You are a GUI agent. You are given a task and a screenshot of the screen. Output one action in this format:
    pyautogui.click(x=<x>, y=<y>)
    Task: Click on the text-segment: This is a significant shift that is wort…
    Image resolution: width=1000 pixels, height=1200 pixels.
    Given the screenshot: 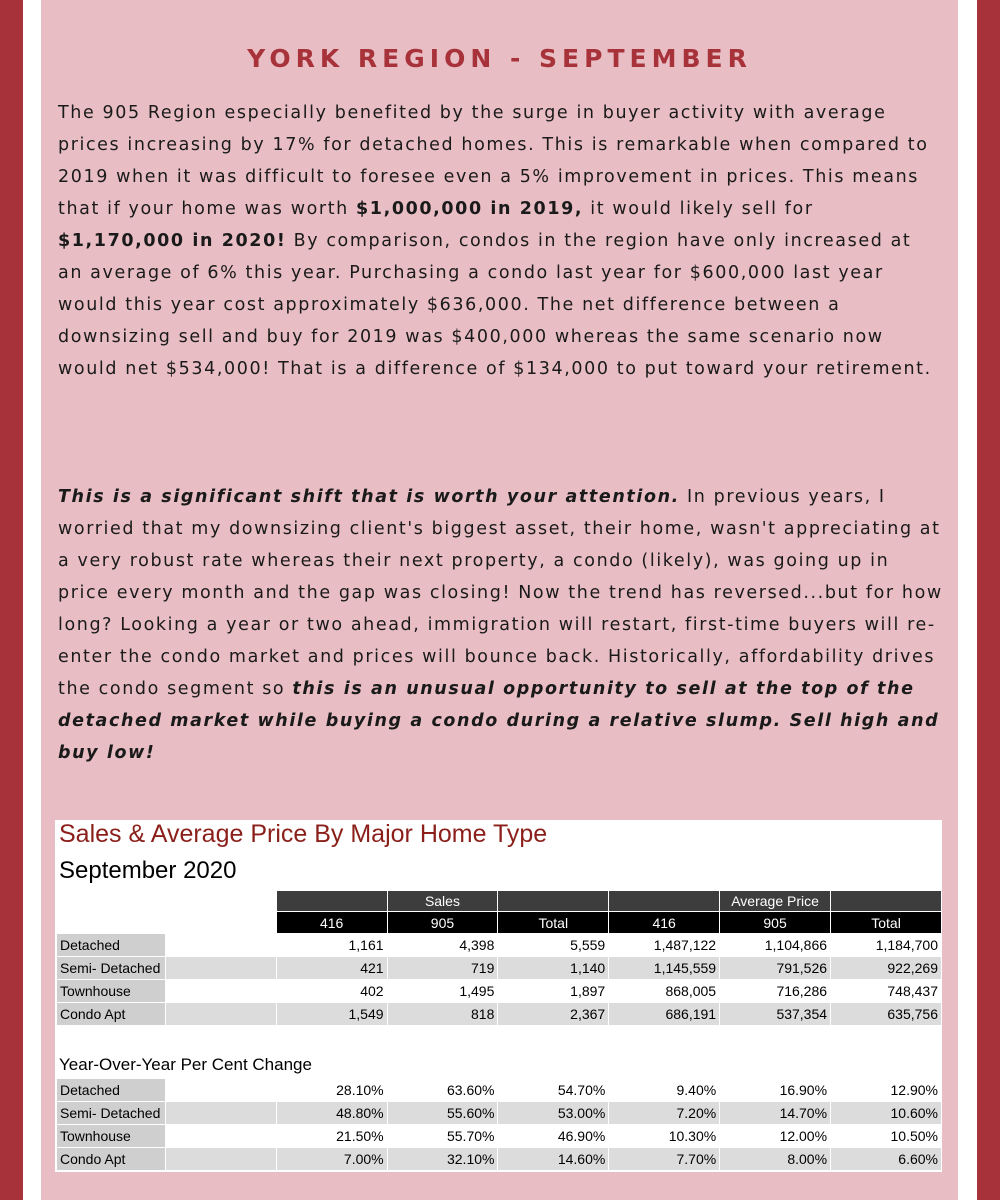 What is the action you would take?
    pyautogui.click(x=369, y=497)
    